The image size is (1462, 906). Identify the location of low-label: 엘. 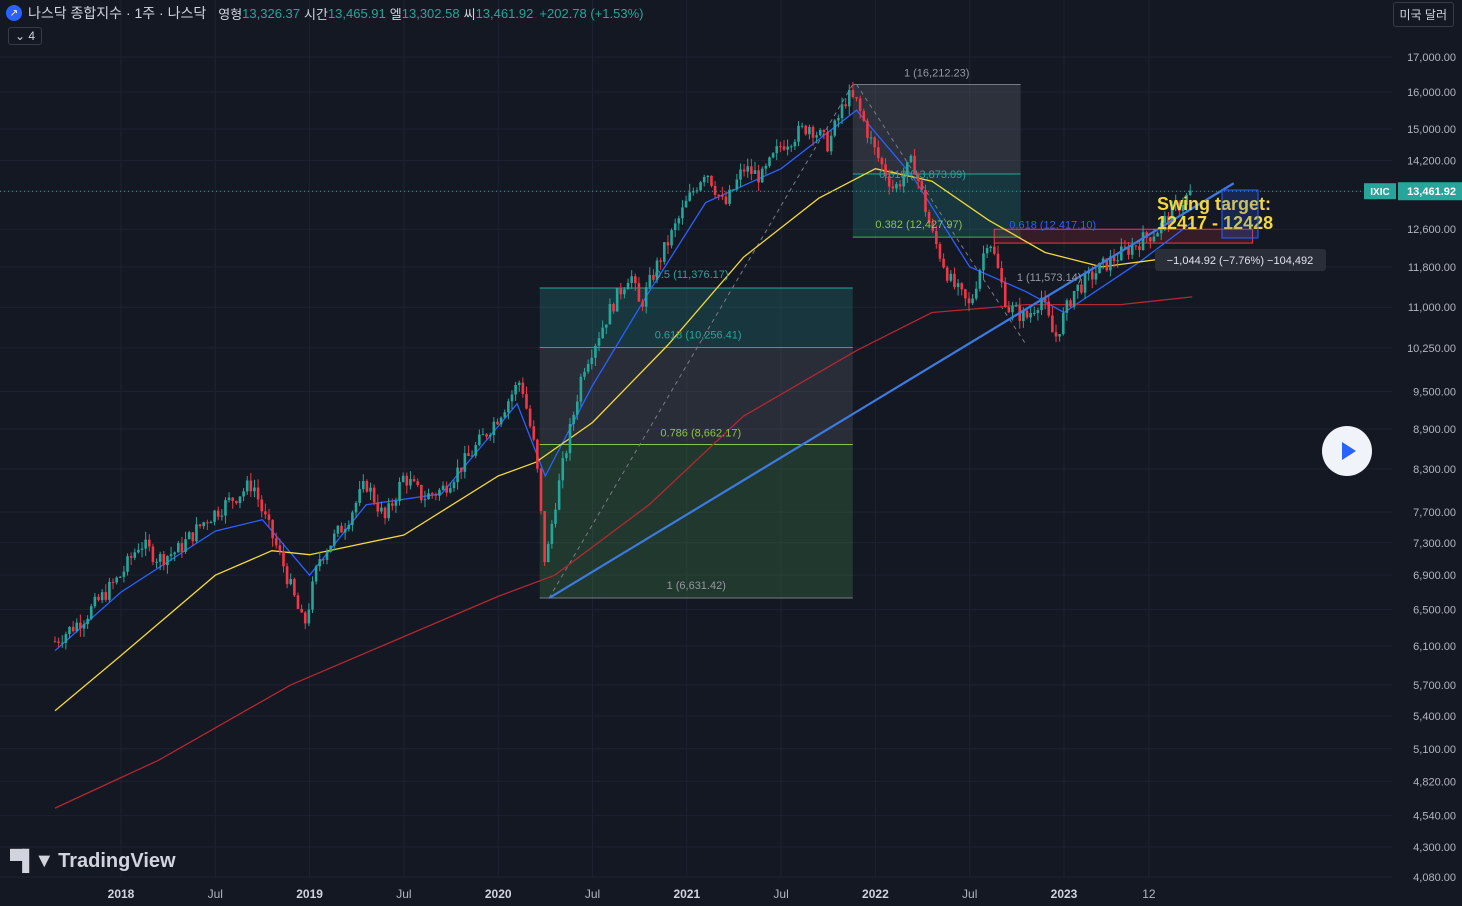
(395, 14).